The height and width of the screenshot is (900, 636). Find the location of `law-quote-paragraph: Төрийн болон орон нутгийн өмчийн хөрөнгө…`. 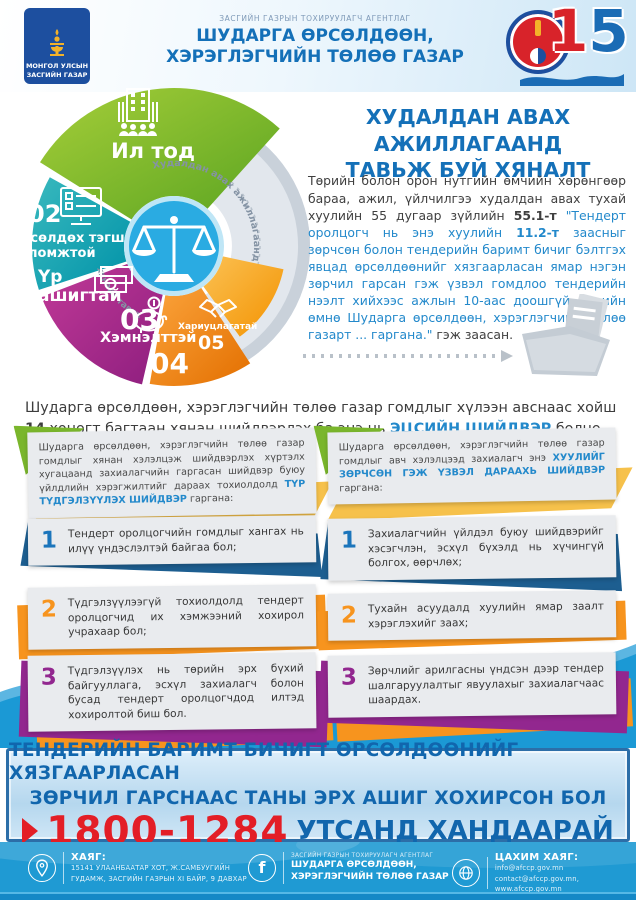

law-quote-paragraph: Төрийн болон орон нутгийн өмчийн хөрөнгө… is located at coordinates (467, 258).